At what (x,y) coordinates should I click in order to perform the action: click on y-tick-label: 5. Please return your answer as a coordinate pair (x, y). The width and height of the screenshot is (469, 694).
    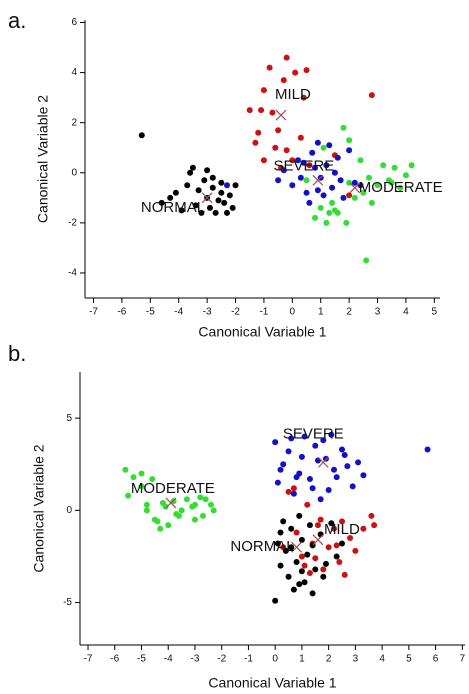
    Looking at the image, I should click on (69, 418).